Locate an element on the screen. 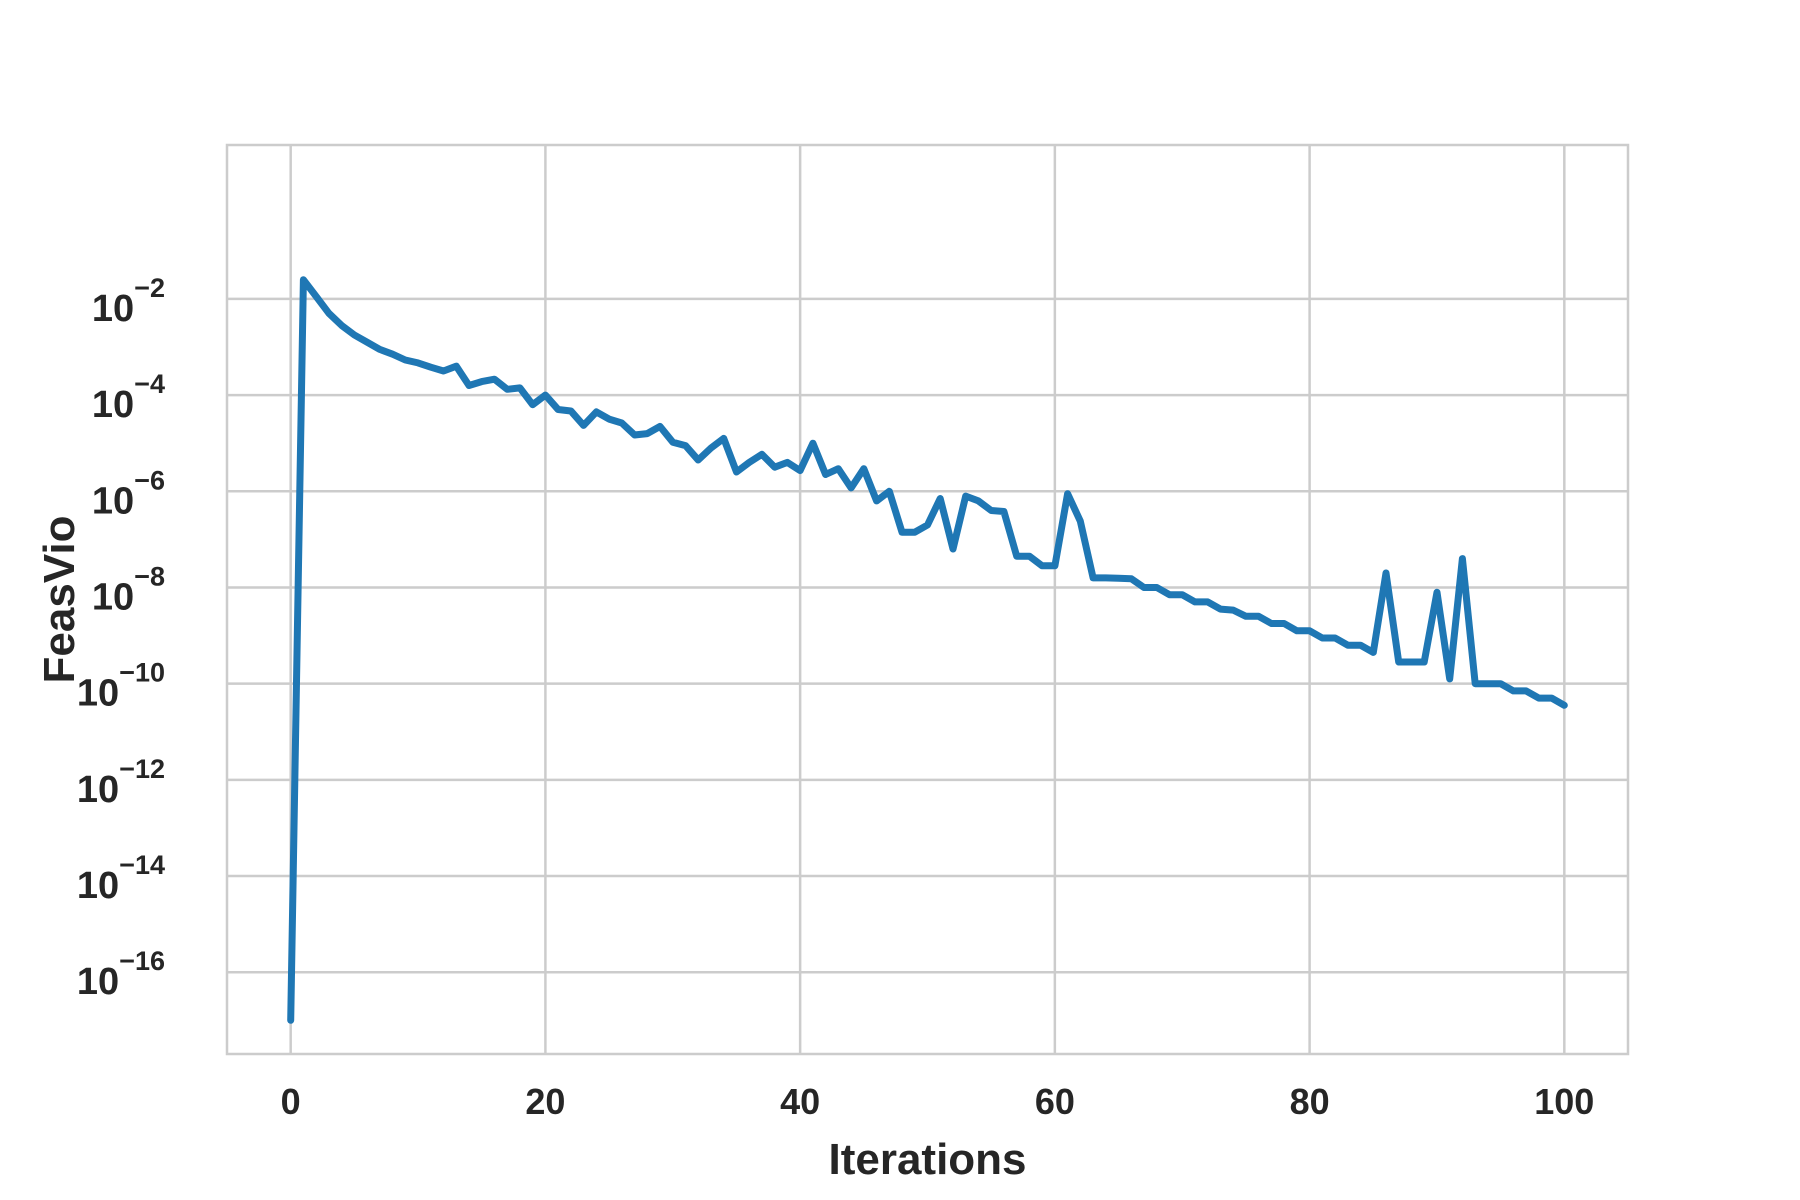  x-tick-label: 20 is located at coordinates (545, 1101).